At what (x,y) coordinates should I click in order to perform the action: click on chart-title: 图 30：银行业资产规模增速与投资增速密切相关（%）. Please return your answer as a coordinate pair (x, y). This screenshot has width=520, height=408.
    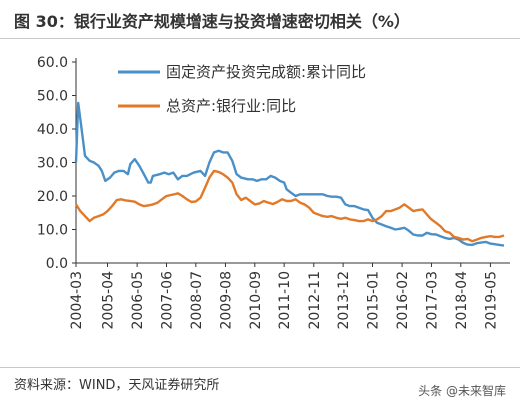
    Looking at the image, I should click on (212, 21).